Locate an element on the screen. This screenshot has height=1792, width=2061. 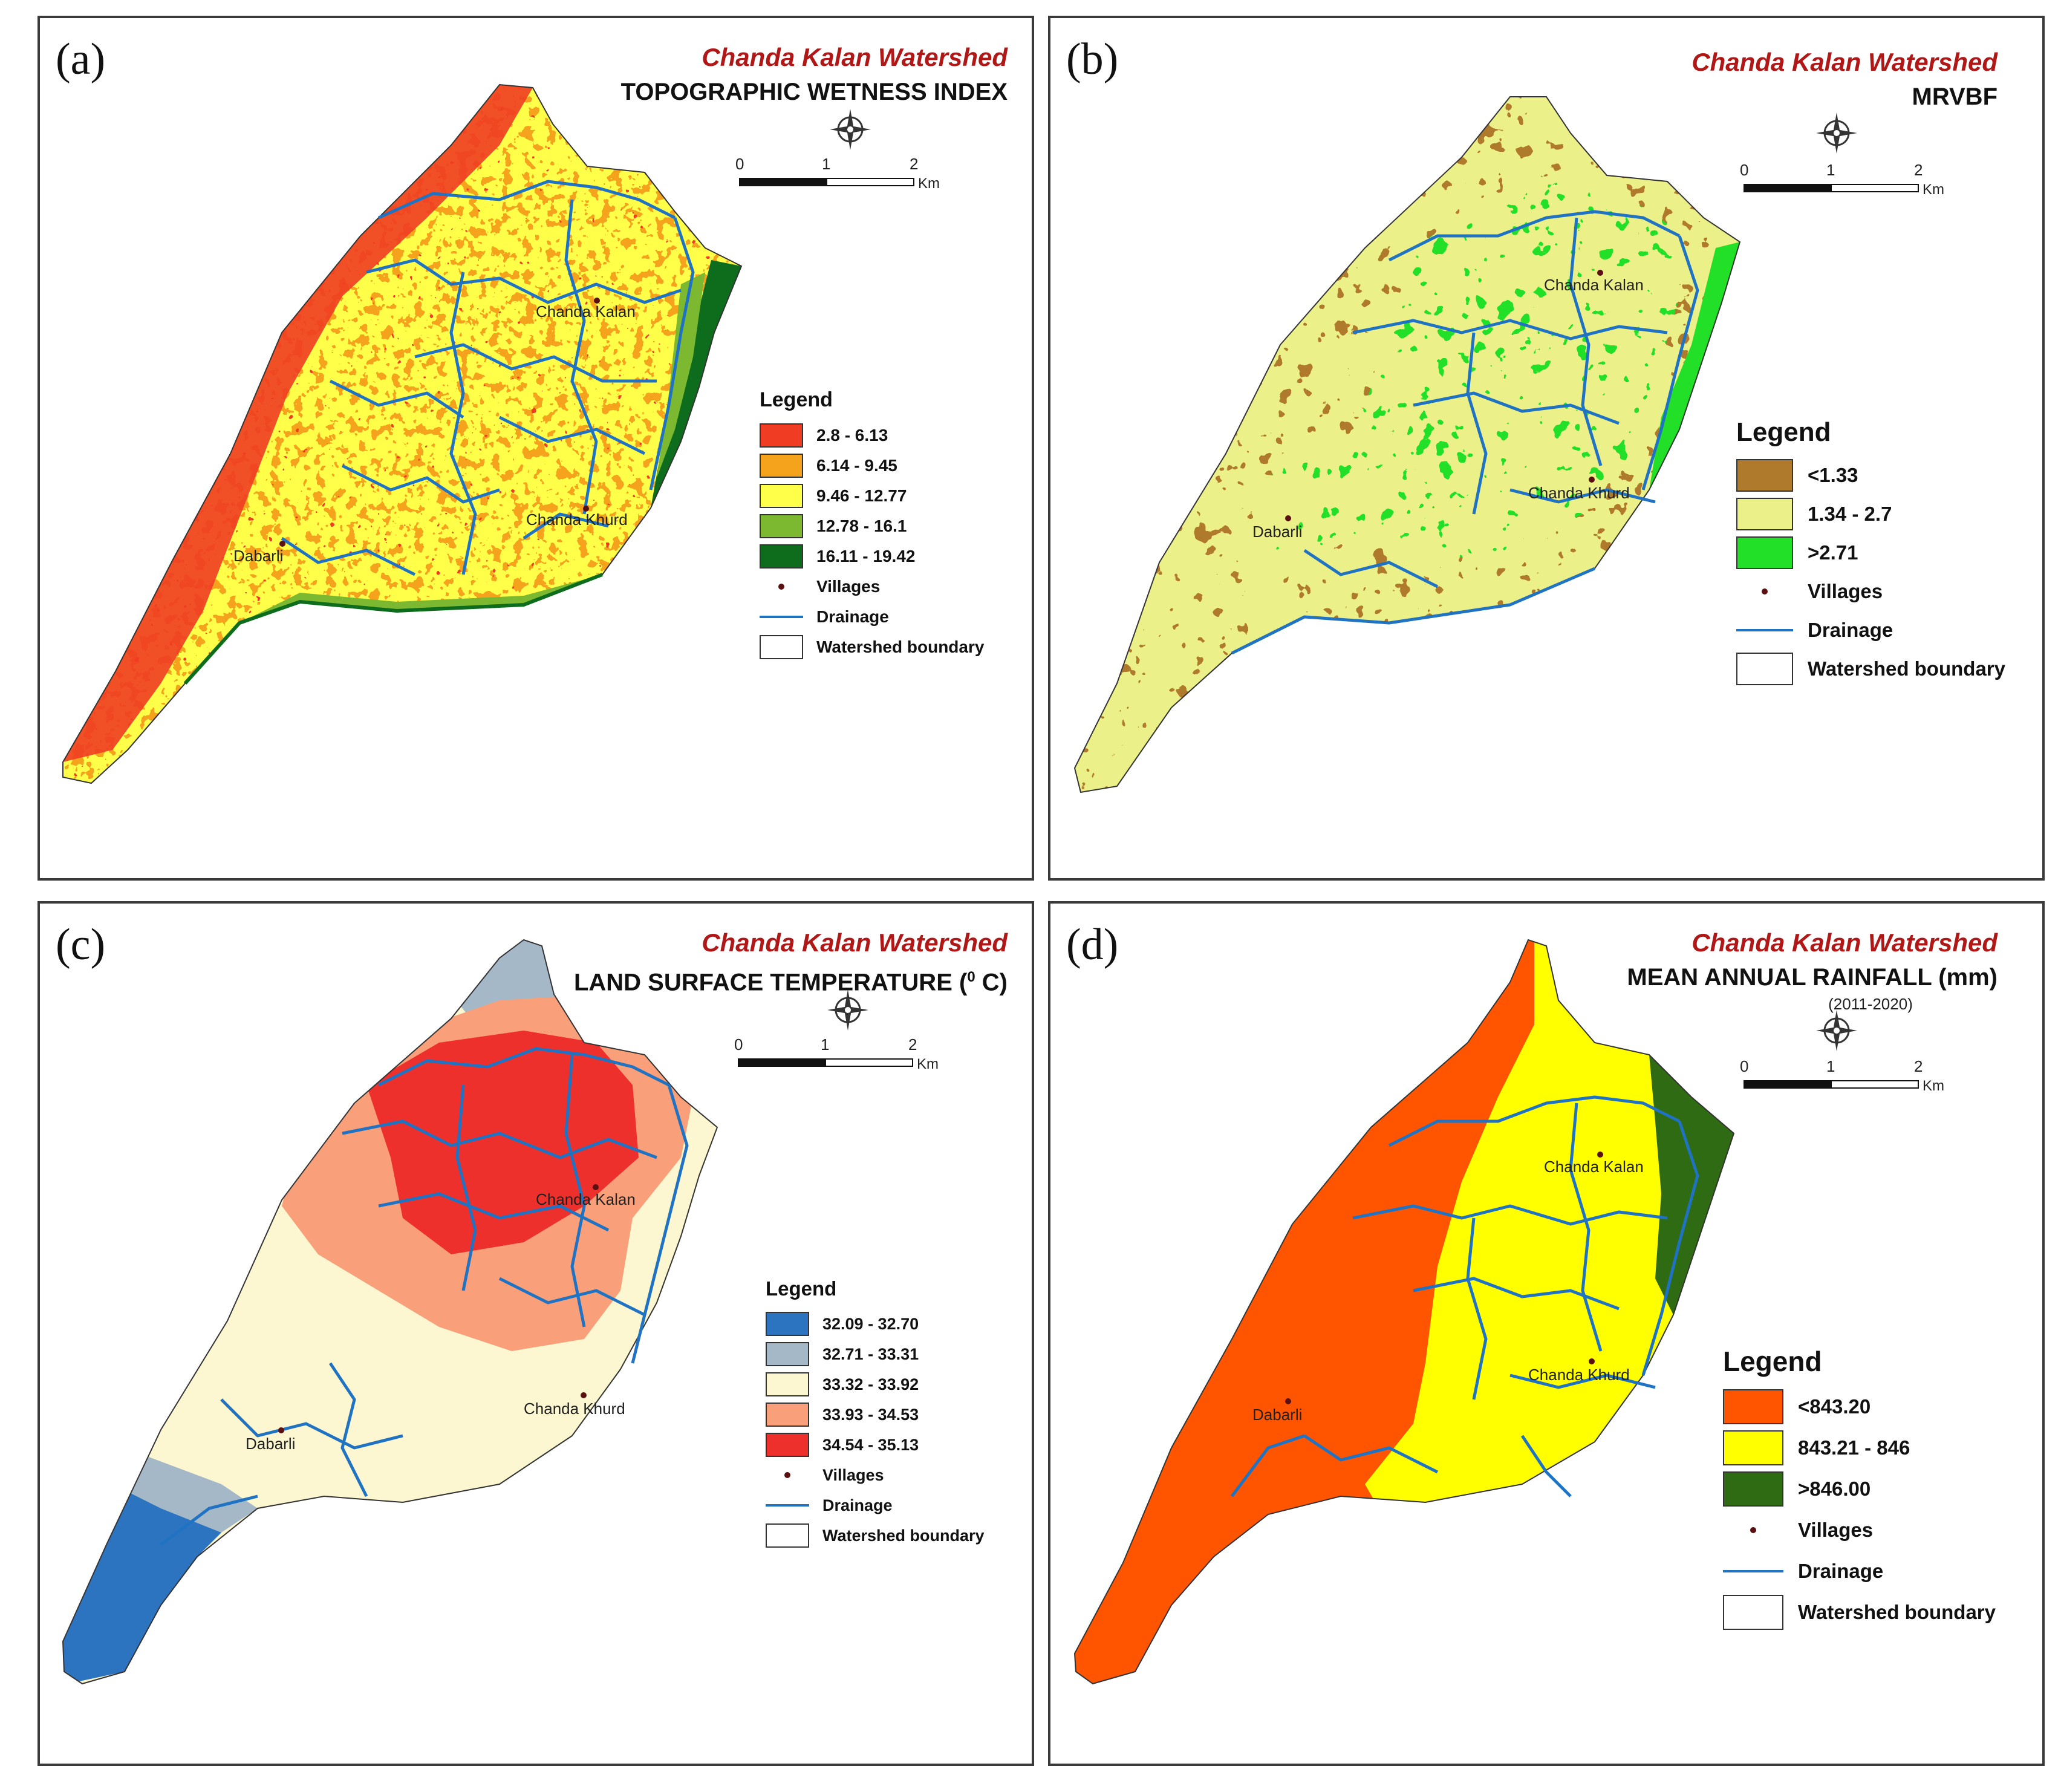
legend-item: 33.93 - 34.53 is located at coordinates (875, 1414).